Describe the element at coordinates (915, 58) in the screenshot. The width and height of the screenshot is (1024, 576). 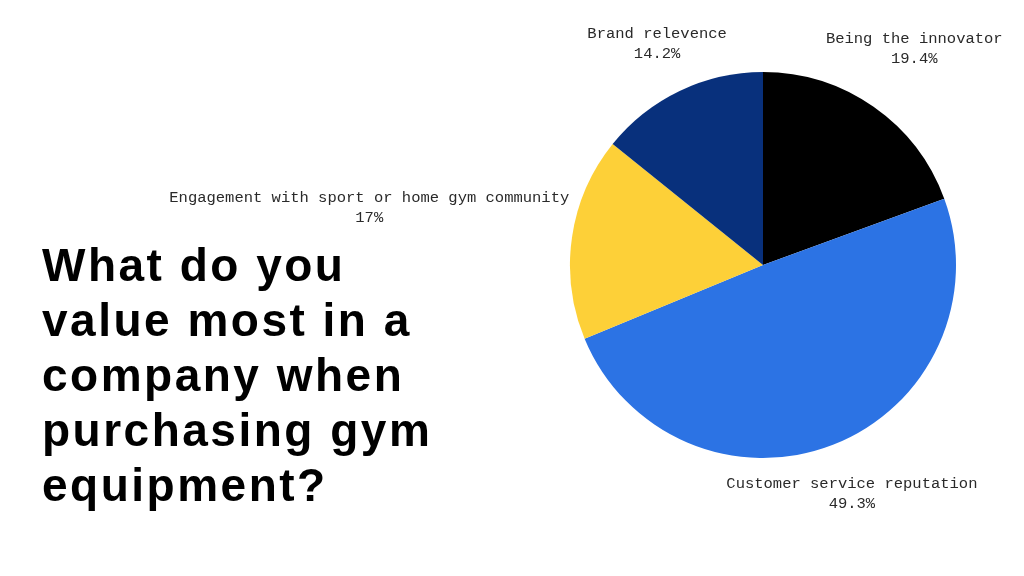
I see `data-label: 19.4%` at that location.